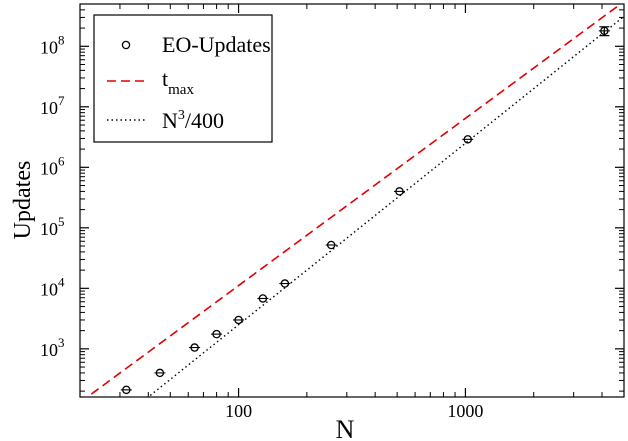 The height and width of the screenshot is (441, 628). Describe the element at coordinates (345, 428) in the screenshot. I see `x-axis-label: N` at that location.